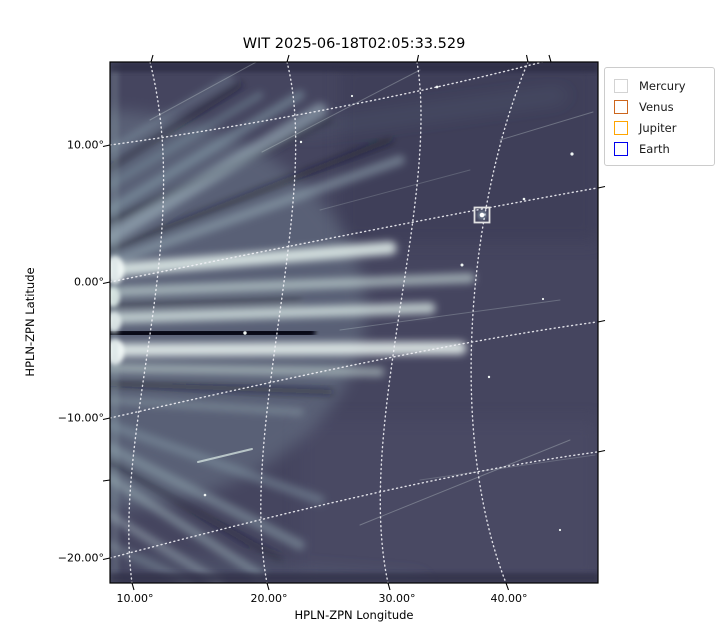  I want to click on mercury-square-marker-icon, so click(621, 85).